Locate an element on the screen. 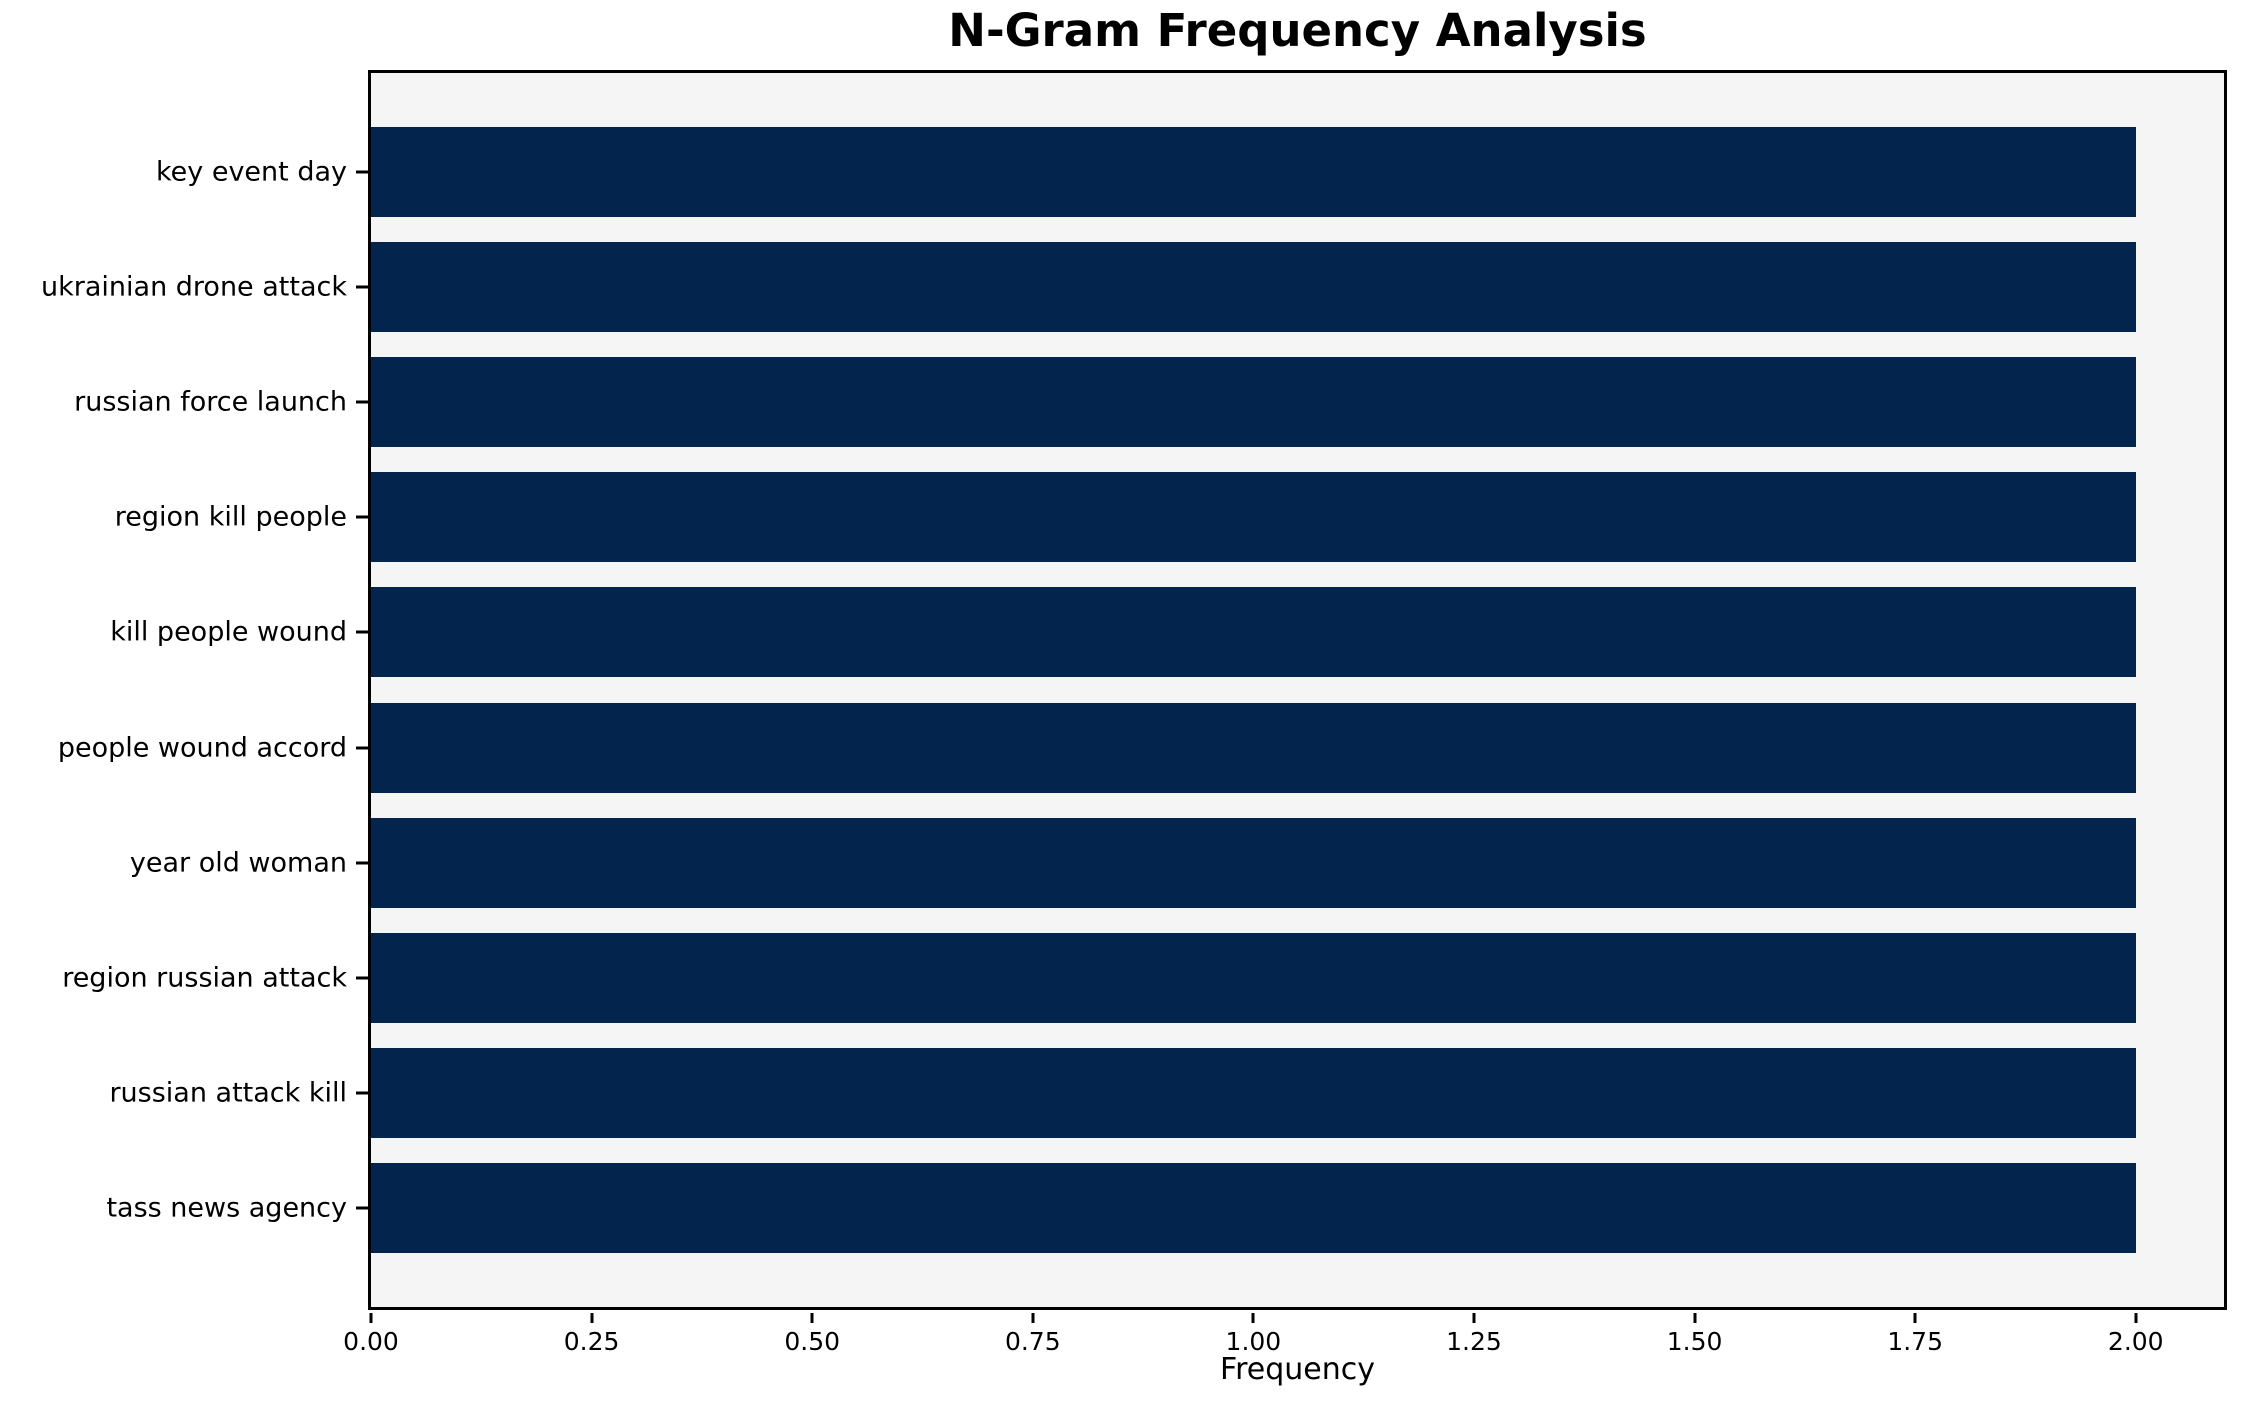 The width and height of the screenshot is (2247, 1414). y-tick-label: key event day is located at coordinates (251, 172).